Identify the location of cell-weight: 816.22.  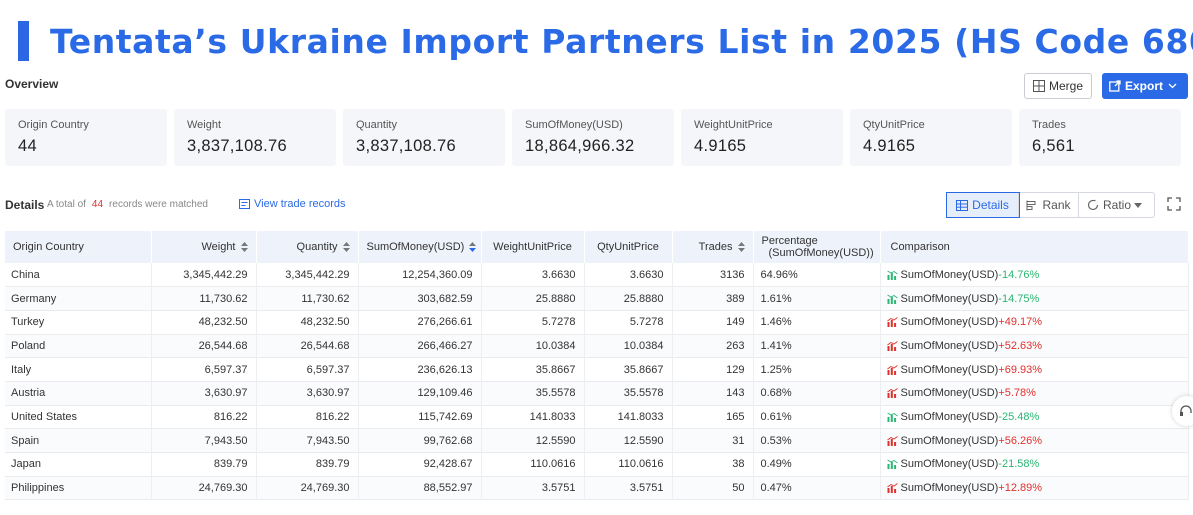
(204, 417).